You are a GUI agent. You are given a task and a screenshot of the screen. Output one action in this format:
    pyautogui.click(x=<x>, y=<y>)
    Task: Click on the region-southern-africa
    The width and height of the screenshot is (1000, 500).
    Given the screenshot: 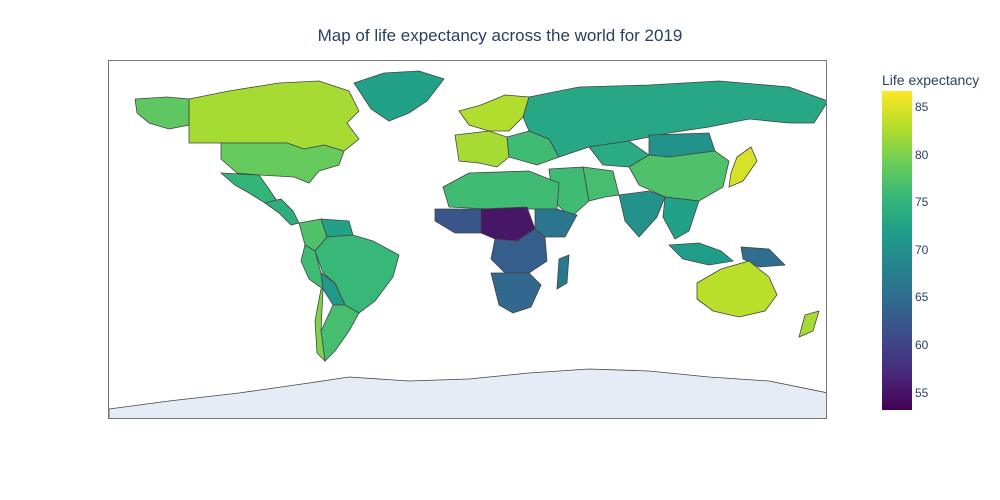 What is the action you would take?
    pyautogui.click(x=516, y=293)
    